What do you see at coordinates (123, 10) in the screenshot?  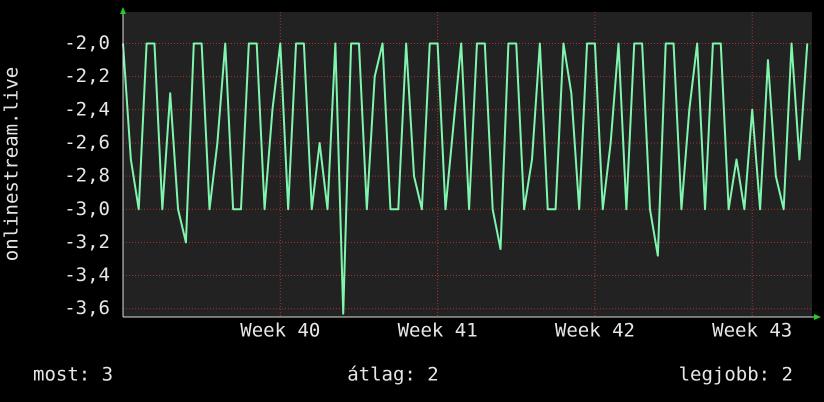 I see `y-arrow` at bounding box center [123, 10].